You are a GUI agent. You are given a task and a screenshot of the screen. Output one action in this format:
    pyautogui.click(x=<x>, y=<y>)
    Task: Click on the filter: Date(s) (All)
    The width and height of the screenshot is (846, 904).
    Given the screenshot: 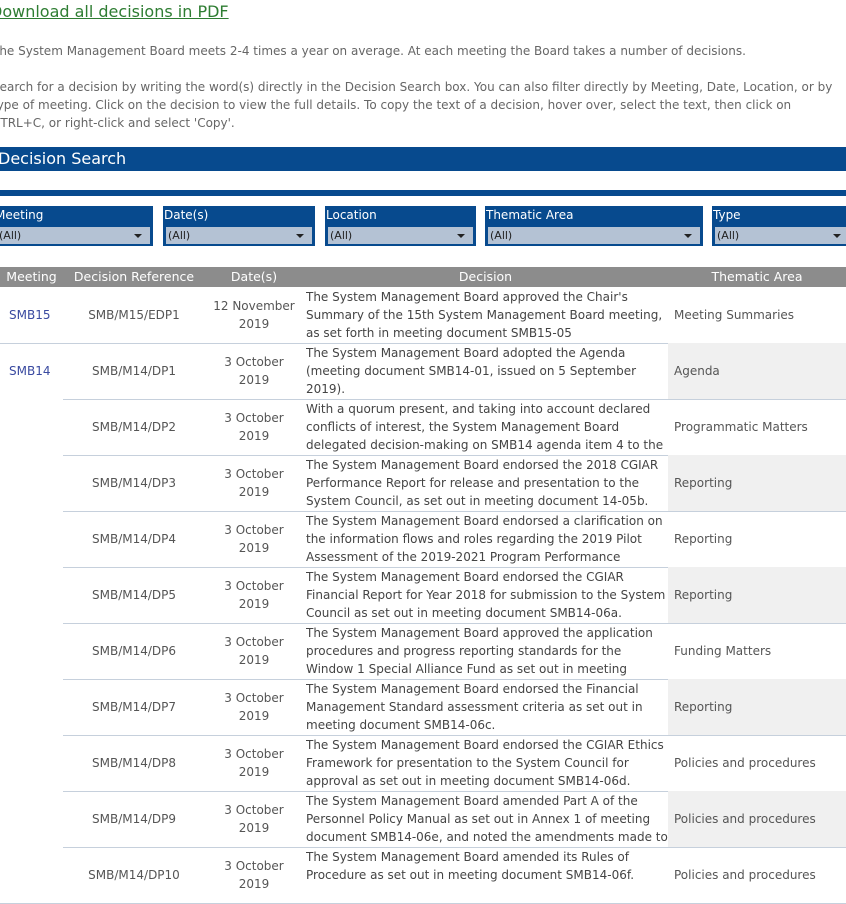 What is the action you would take?
    pyautogui.click(x=239, y=226)
    